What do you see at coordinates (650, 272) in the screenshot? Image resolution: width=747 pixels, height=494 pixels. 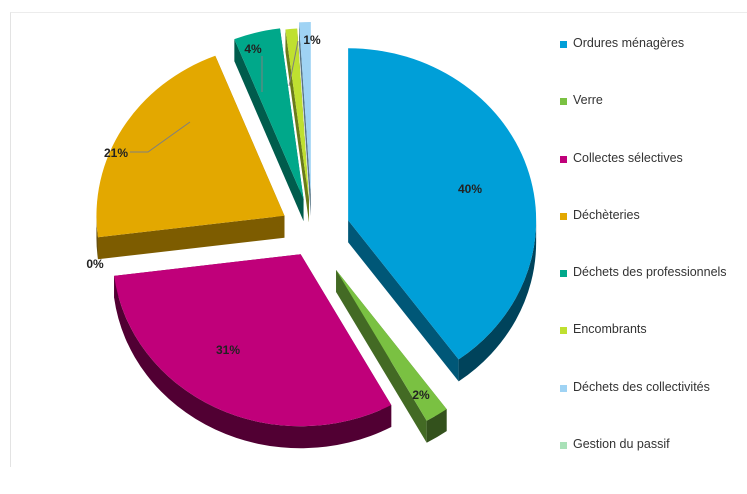 I see `legend-label: Déchets des professionnels` at bounding box center [650, 272].